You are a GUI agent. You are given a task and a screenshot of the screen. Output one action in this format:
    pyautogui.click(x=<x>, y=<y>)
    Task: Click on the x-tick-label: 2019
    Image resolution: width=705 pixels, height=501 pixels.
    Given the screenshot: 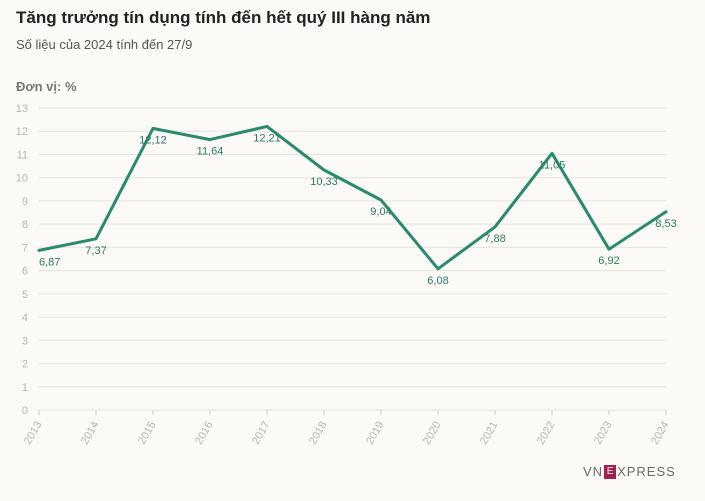 What is the action you would take?
    pyautogui.click(x=375, y=433)
    